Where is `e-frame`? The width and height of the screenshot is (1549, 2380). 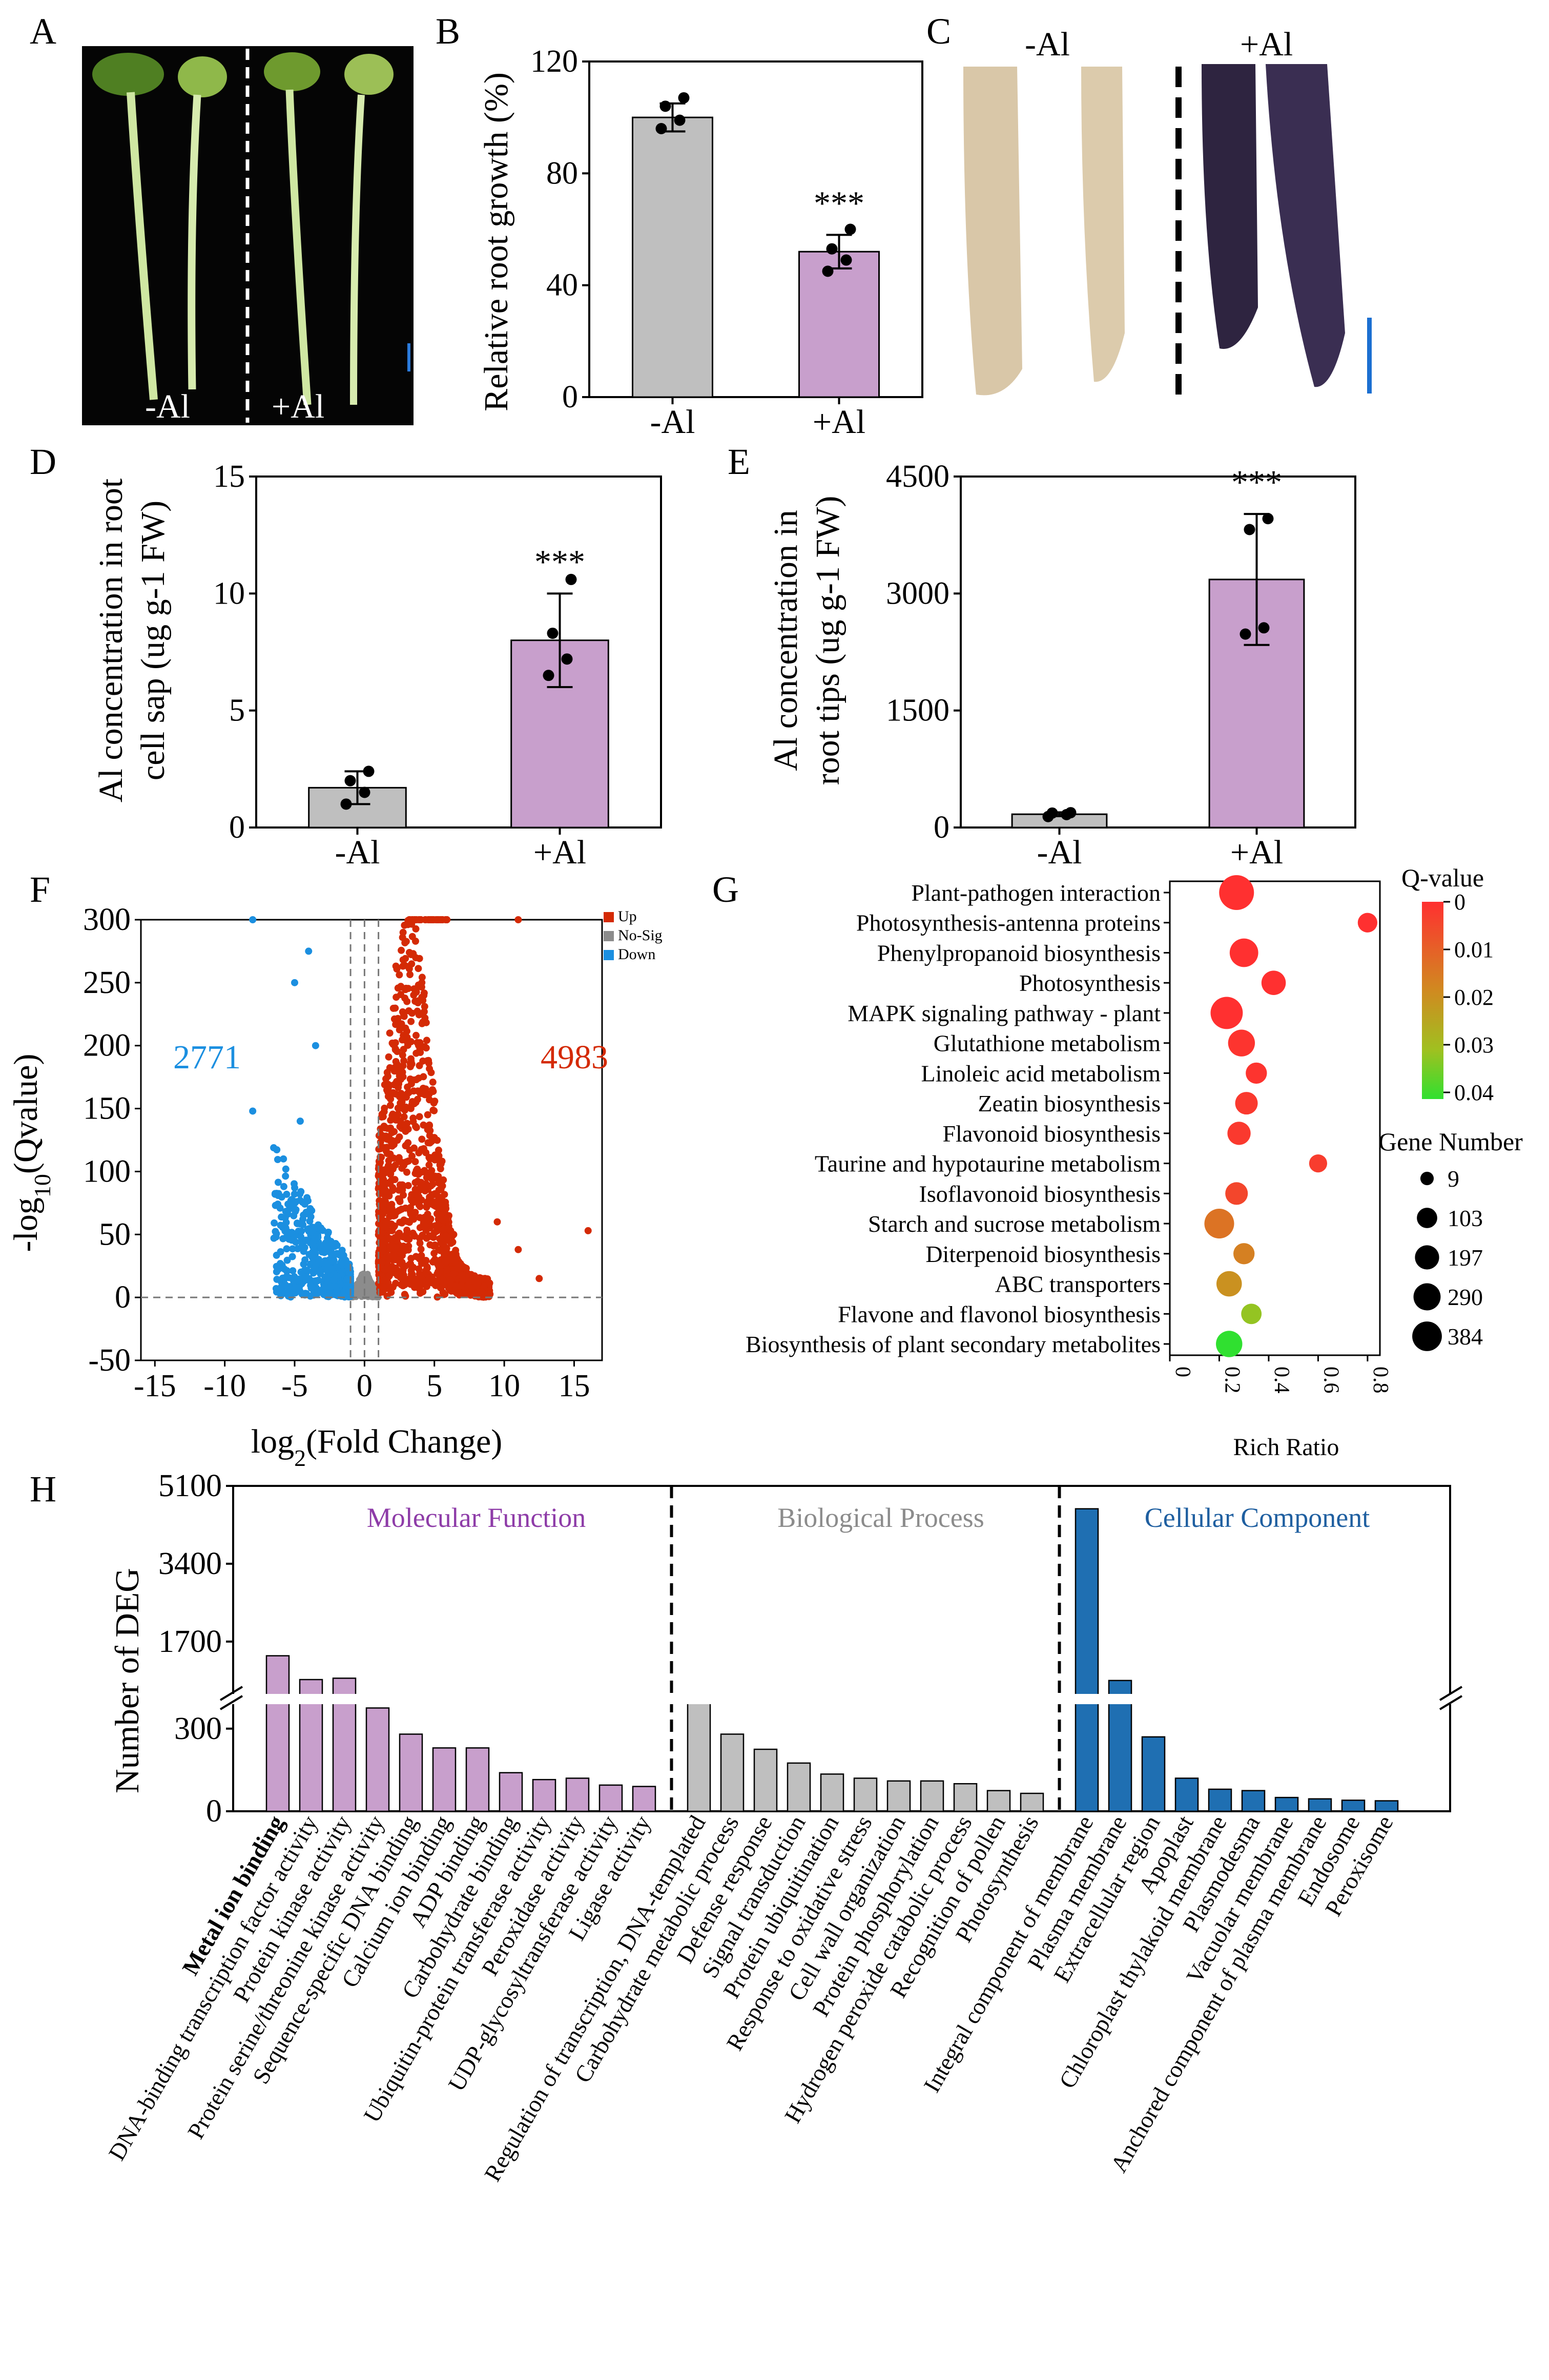 e-frame is located at coordinates (1158, 652).